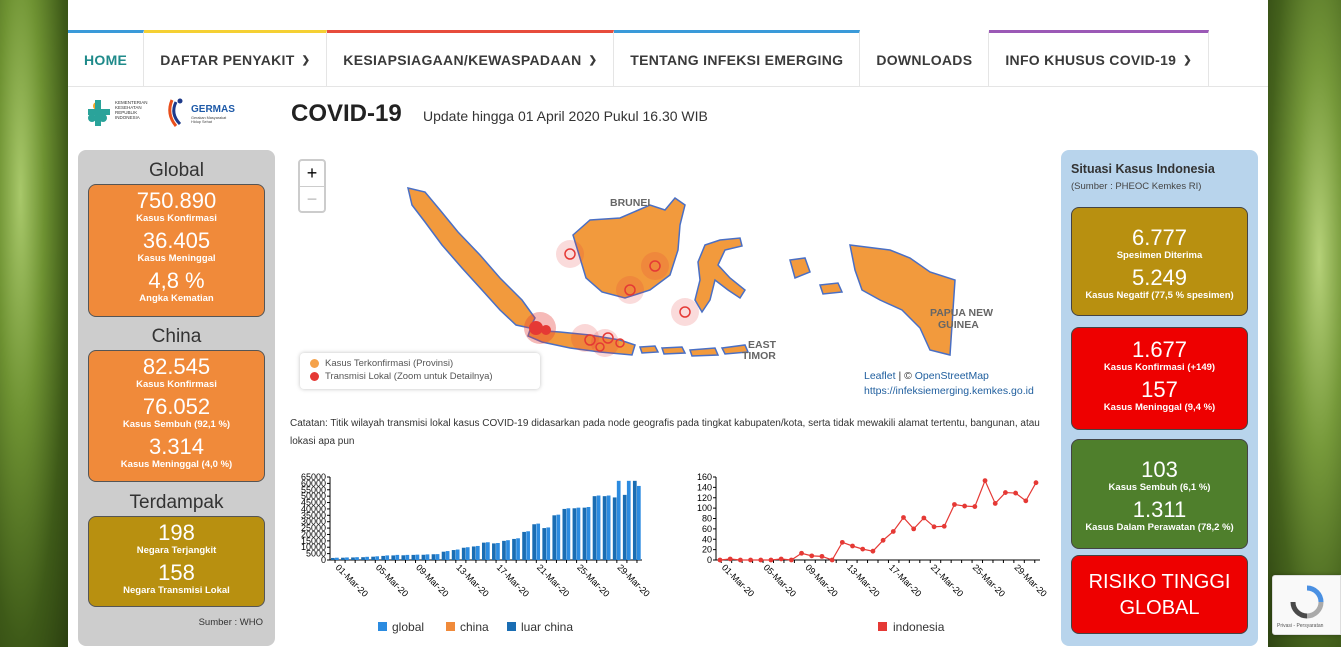 Image resolution: width=1341 pixels, height=647 pixels. What do you see at coordinates (593, 580) in the screenshot?
I see `x-tick-label: 25-Mar-20` at bounding box center [593, 580].